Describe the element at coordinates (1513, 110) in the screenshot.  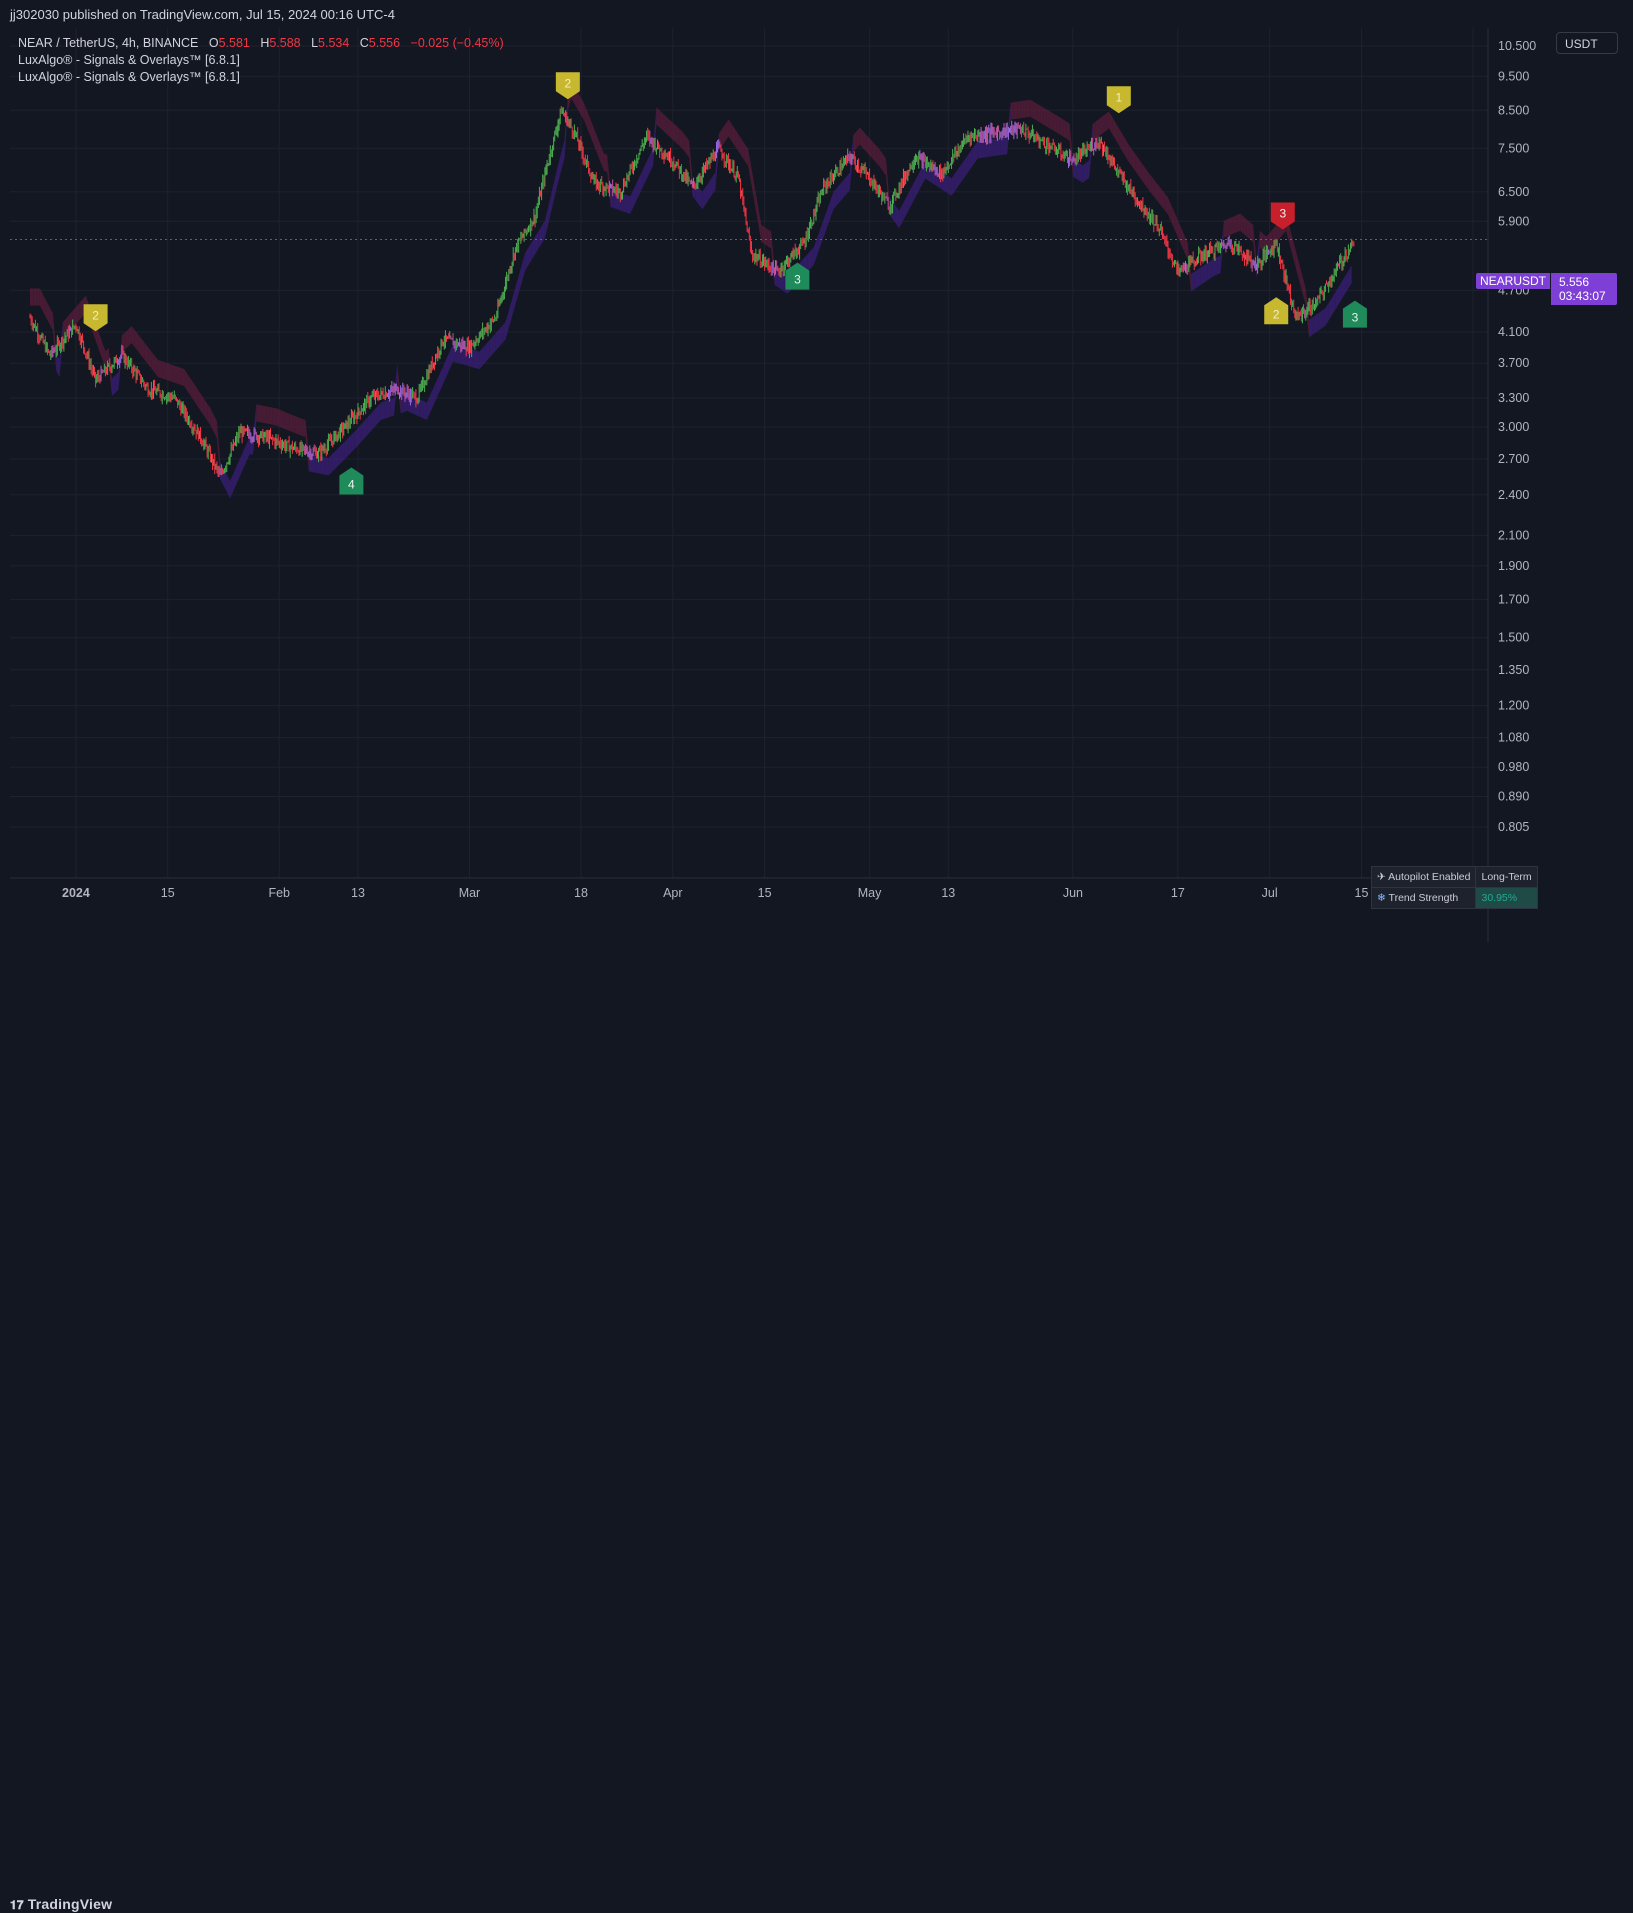
I see `y-tick-label: 8.500` at that location.